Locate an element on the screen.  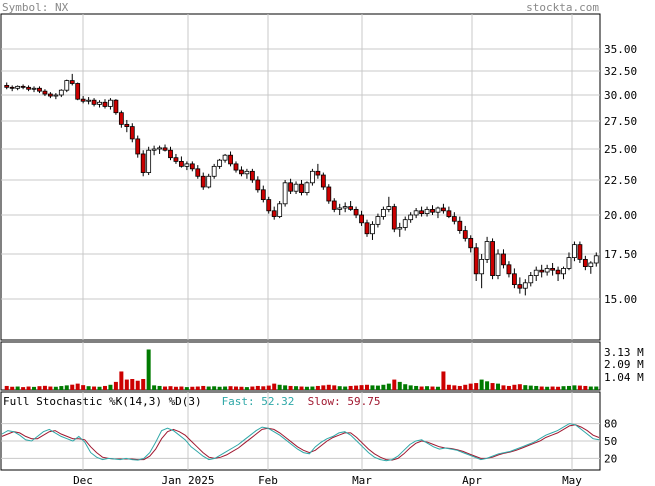
time-tick-label: May is located at coordinates (572, 480).